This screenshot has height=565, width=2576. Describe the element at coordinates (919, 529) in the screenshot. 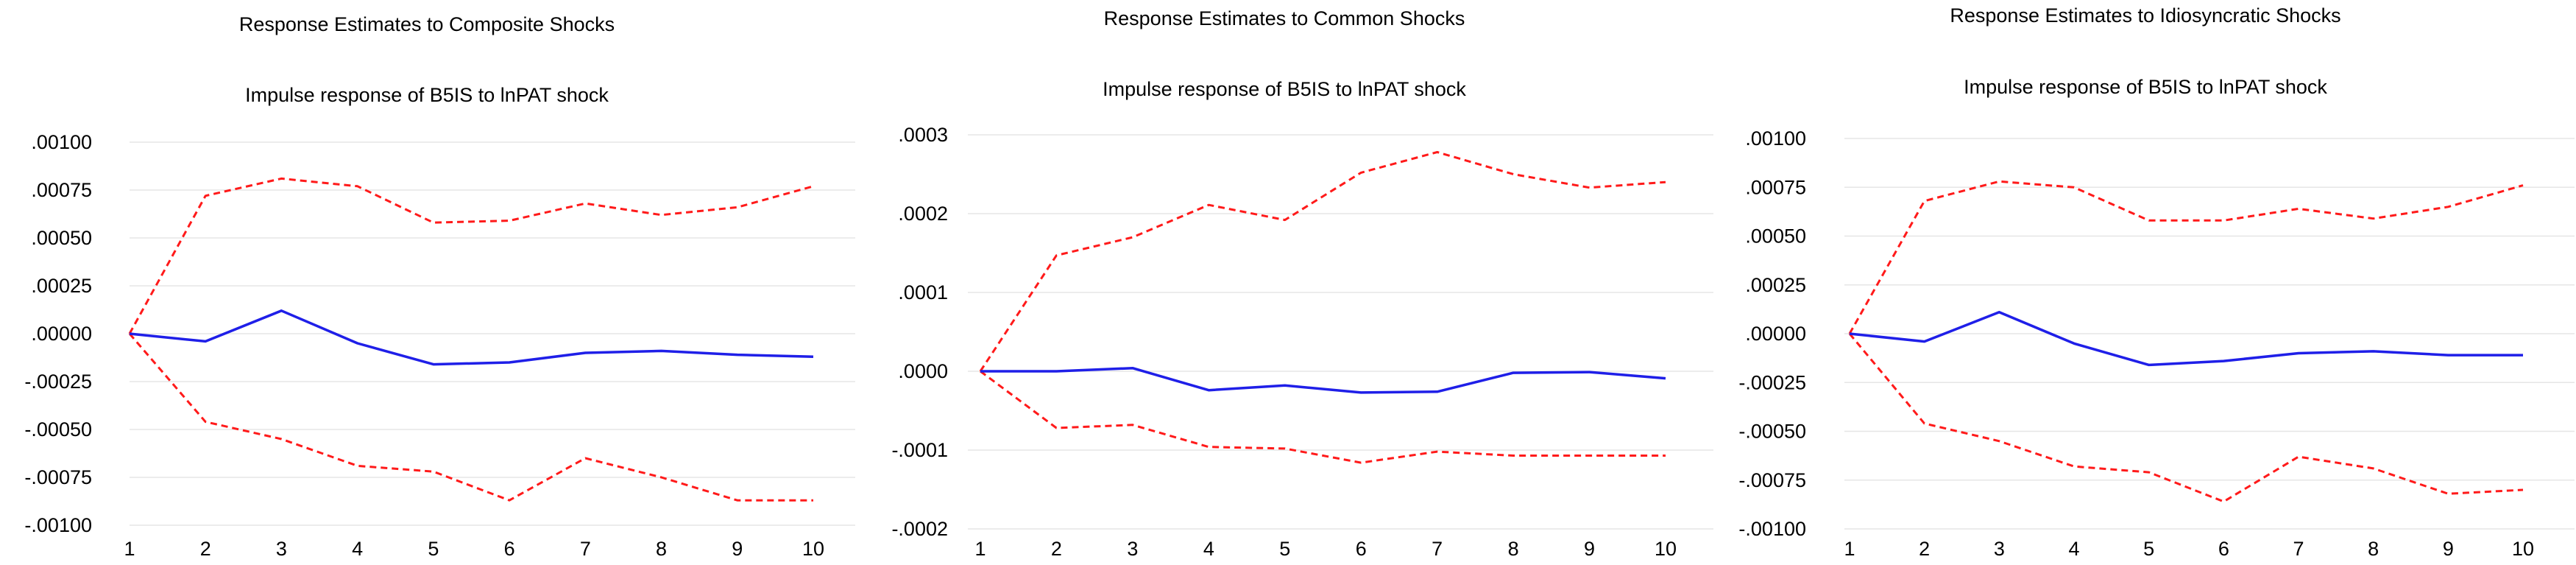

I see `y-tick-label: -.0002` at that location.